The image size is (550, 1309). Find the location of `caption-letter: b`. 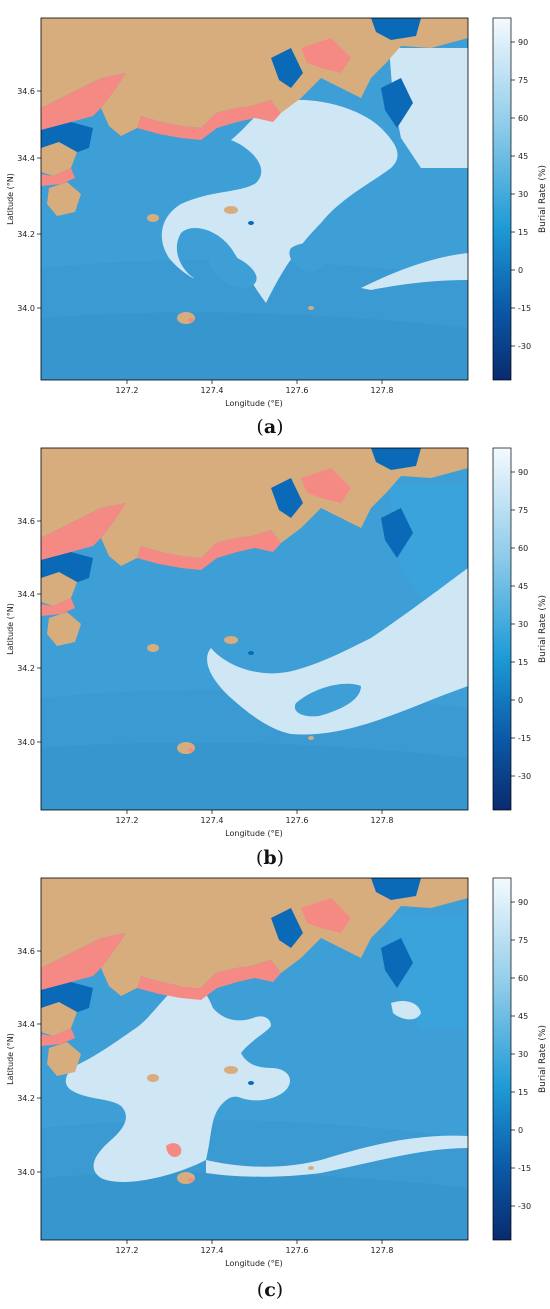

caption-letter: b is located at coordinates (269, 858).